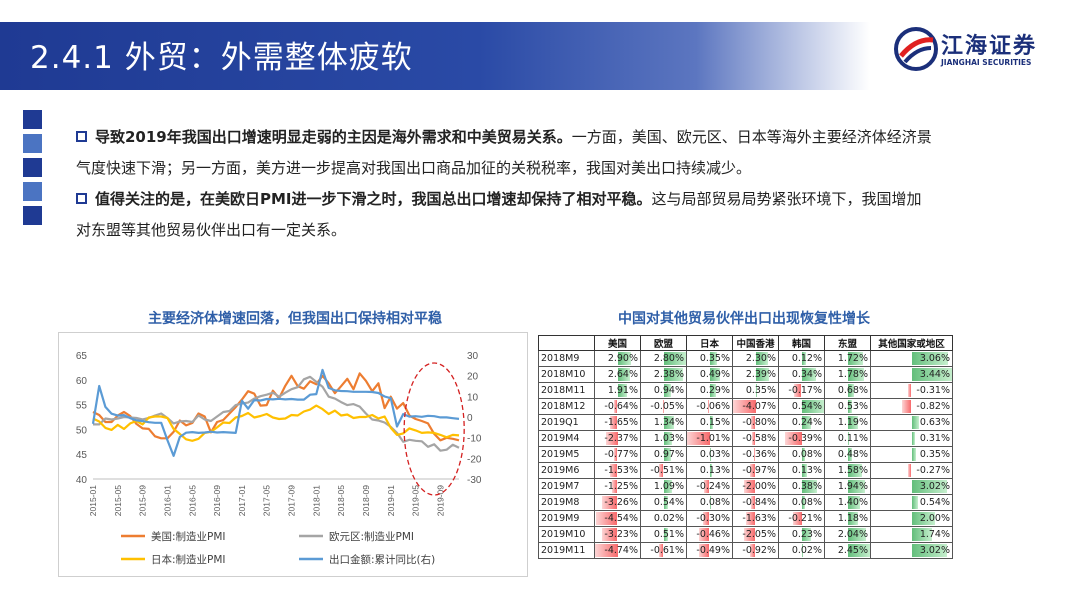 The image size is (1080, 608). I want to click on table-cell: -0.82%, so click(911, 406).